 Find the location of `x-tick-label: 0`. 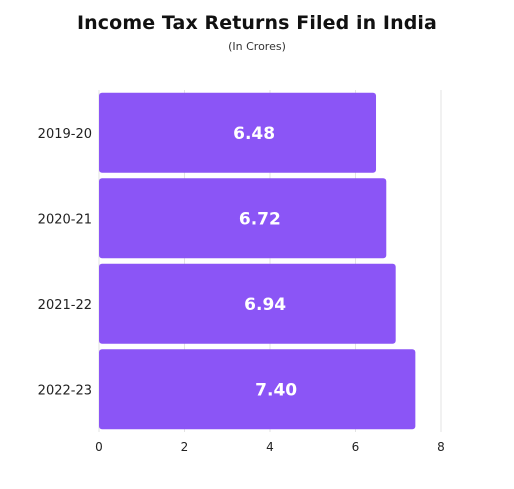

x-tick-label: 0 is located at coordinates (99, 447).